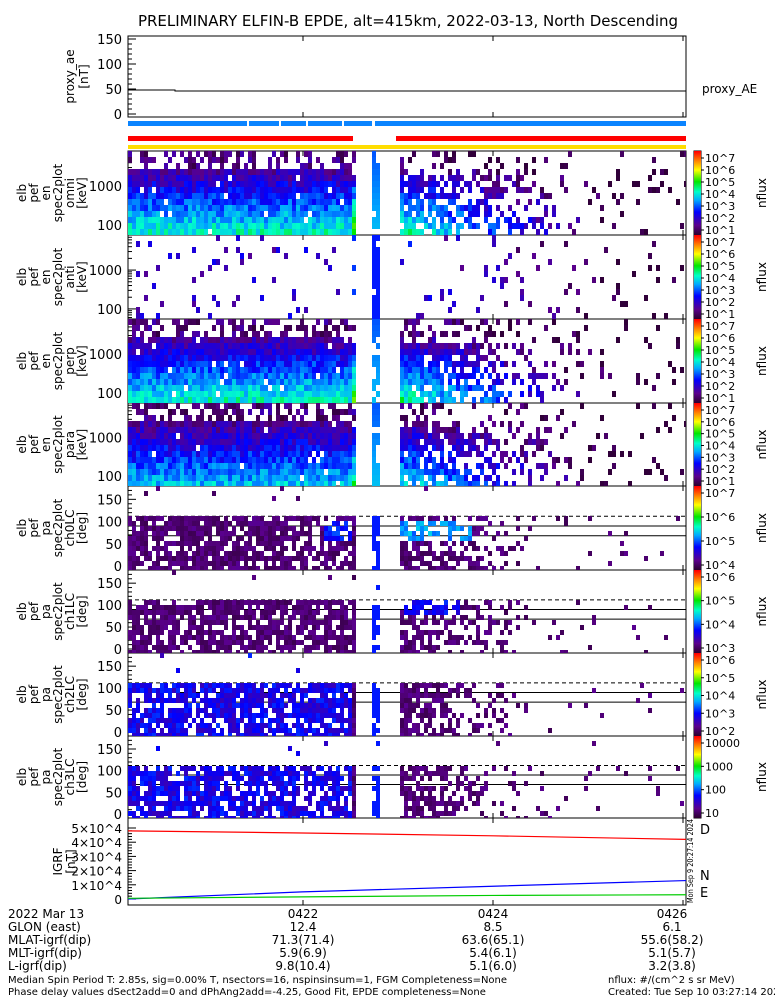 Image resolution: width=775 pixels, height=1000 pixels. What do you see at coordinates (105, 271) in the screenshot?
I see `y-tick-label: 1000` at bounding box center [105, 271].